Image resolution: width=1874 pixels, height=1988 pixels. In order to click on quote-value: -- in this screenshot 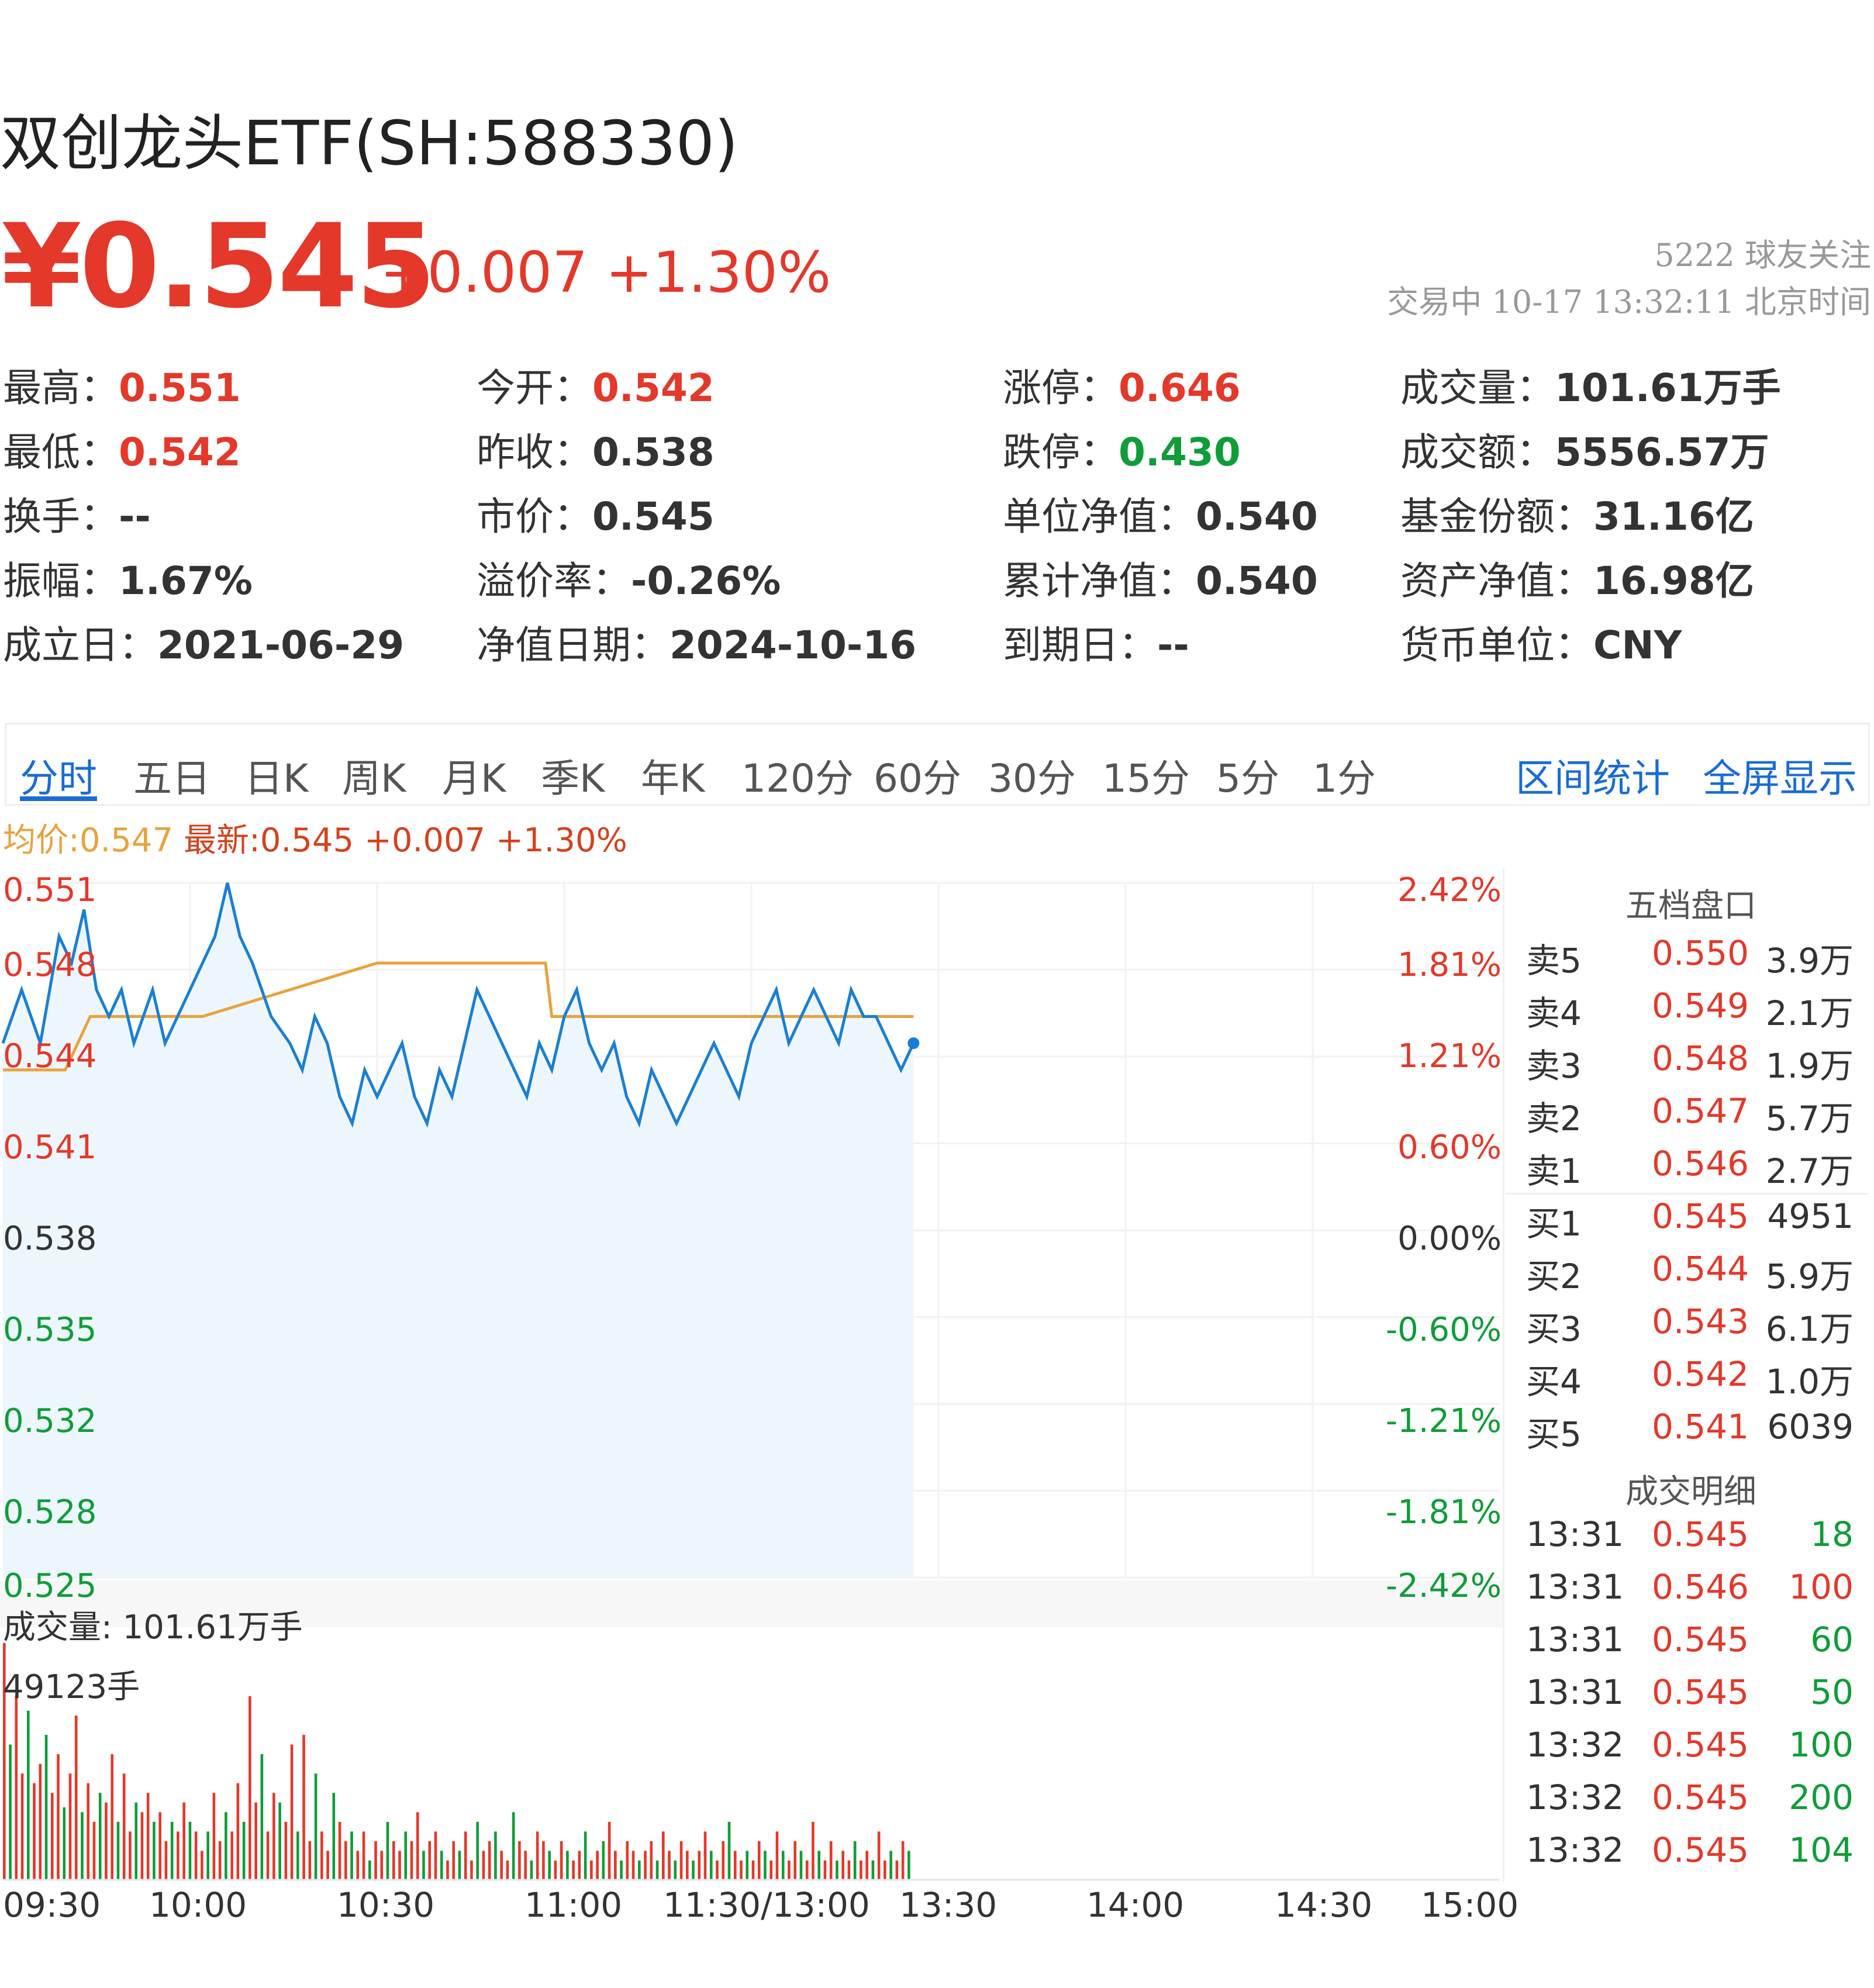, I will do `click(1173, 646)`.